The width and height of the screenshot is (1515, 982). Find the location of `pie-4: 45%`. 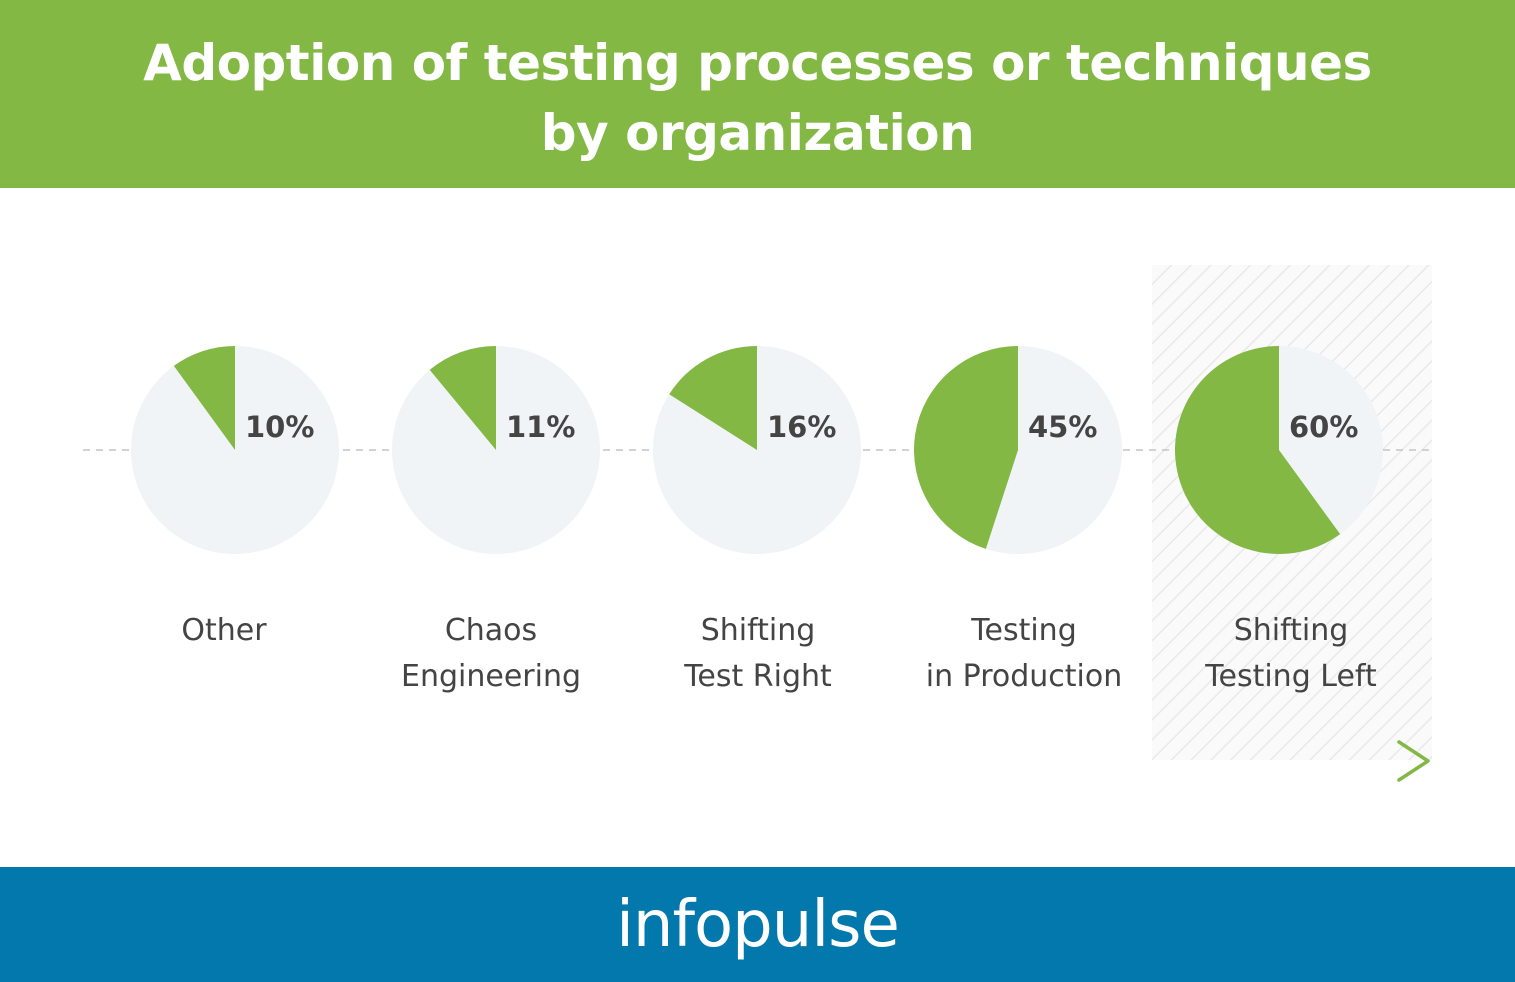

pie-4: 45% is located at coordinates (1017, 450).